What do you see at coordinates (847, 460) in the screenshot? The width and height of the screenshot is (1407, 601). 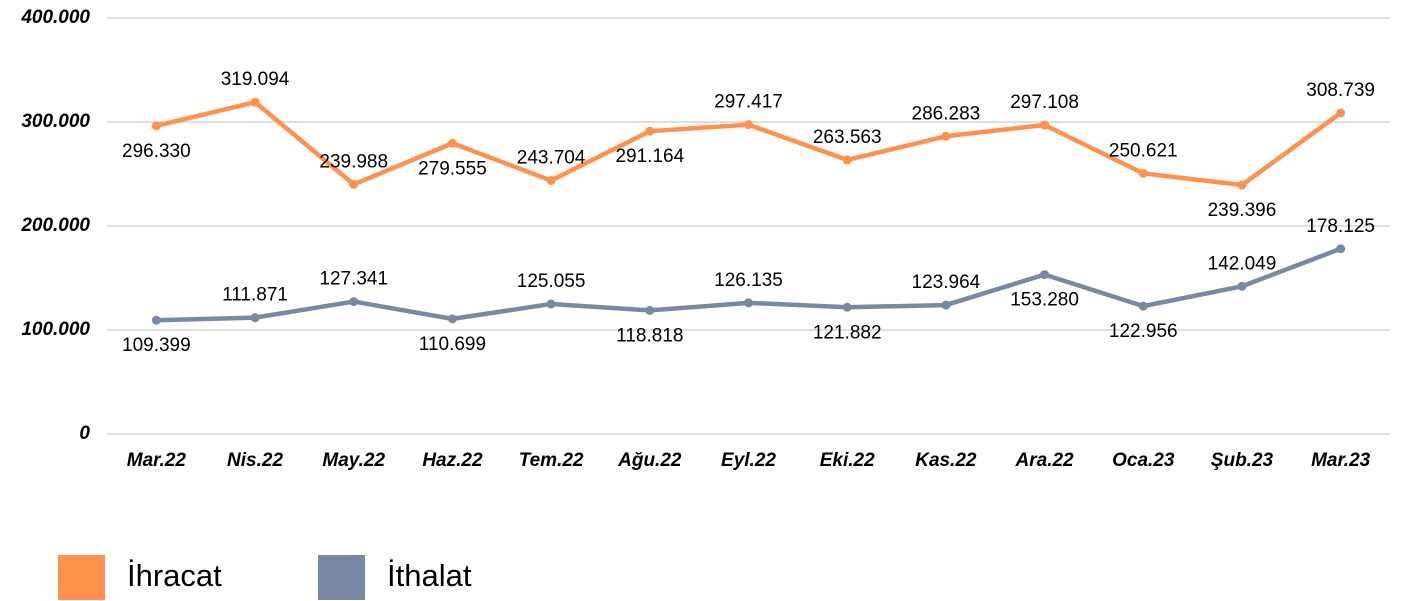 I see `x-tick-label: Eki.22` at bounding box center [847, 460].